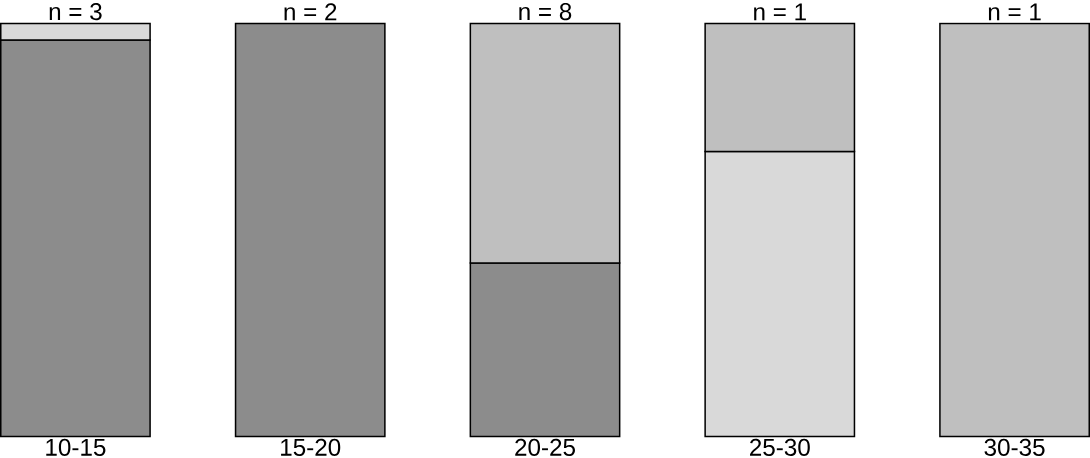  I want to click on x-tick-label: 20-25, so click(545, 447).